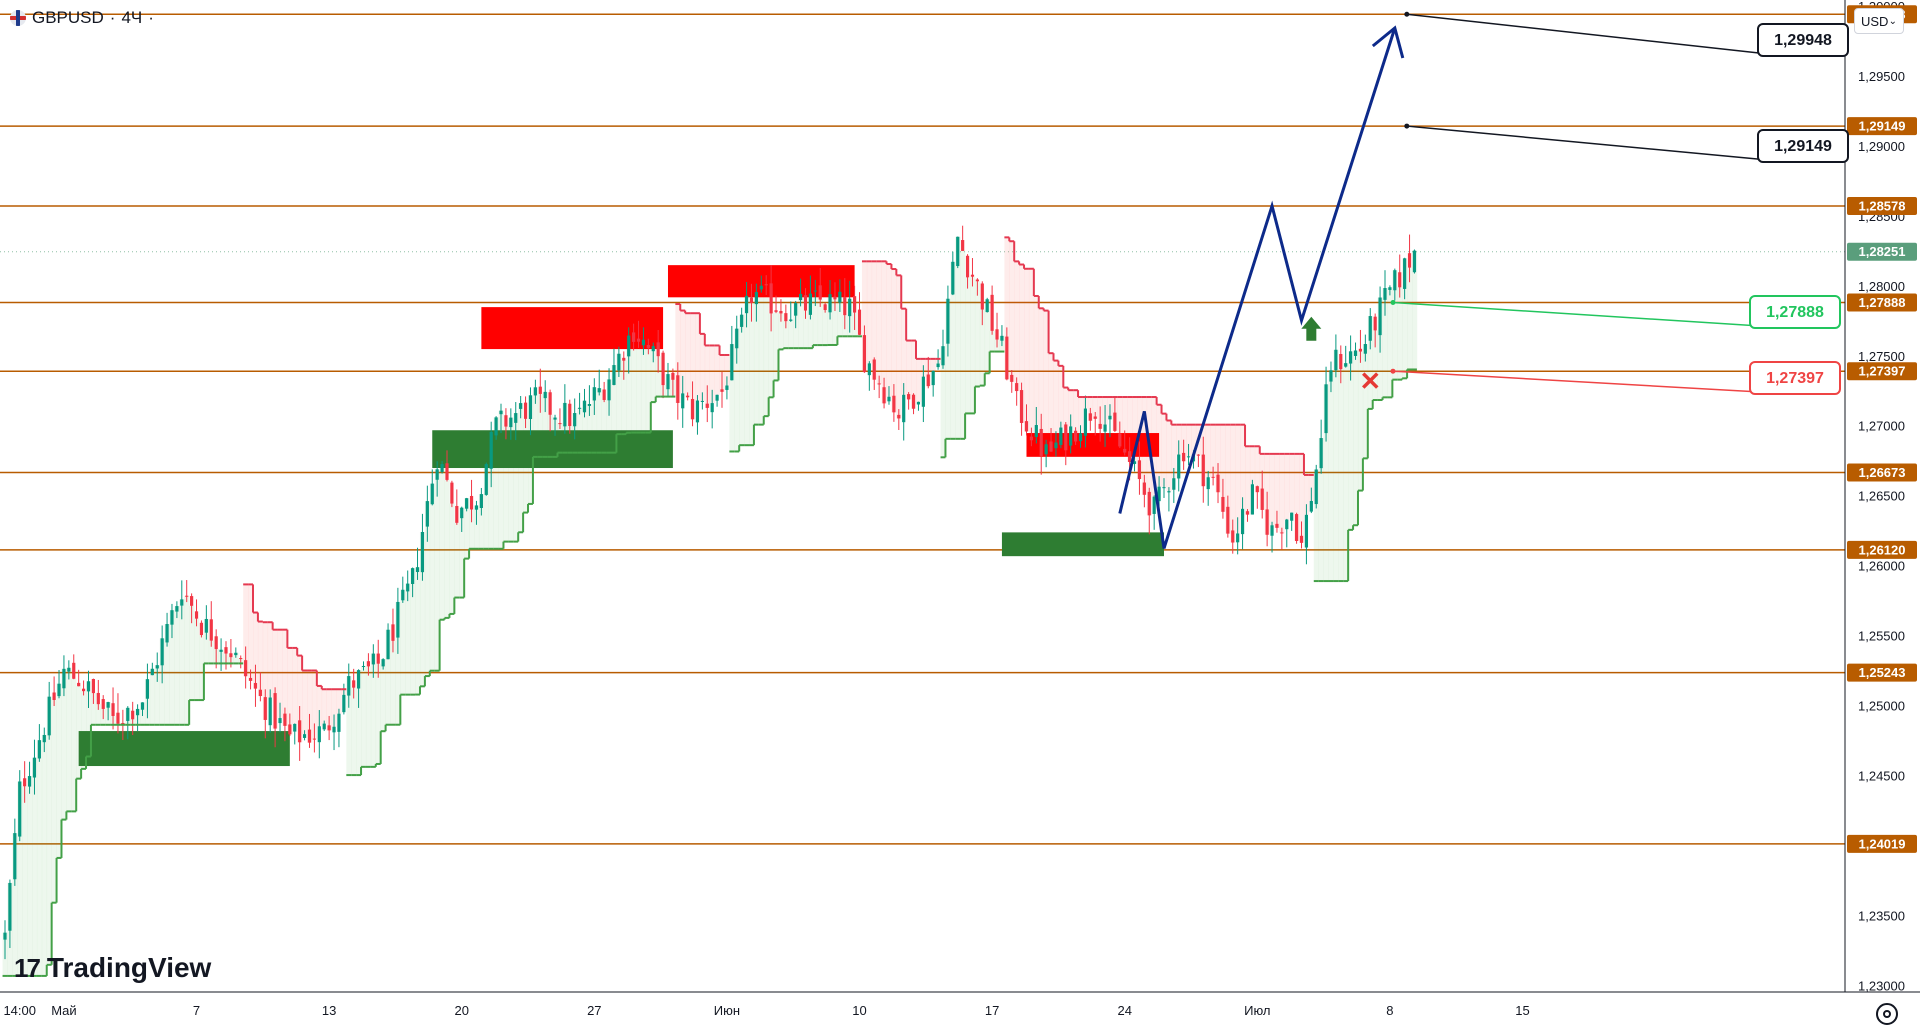 The height and width of the screenshot is (1036, 1920). Describe the element at coordinates (1881, 356) in the screenshot. I see `price-tick-label: 1,27500` at that location.